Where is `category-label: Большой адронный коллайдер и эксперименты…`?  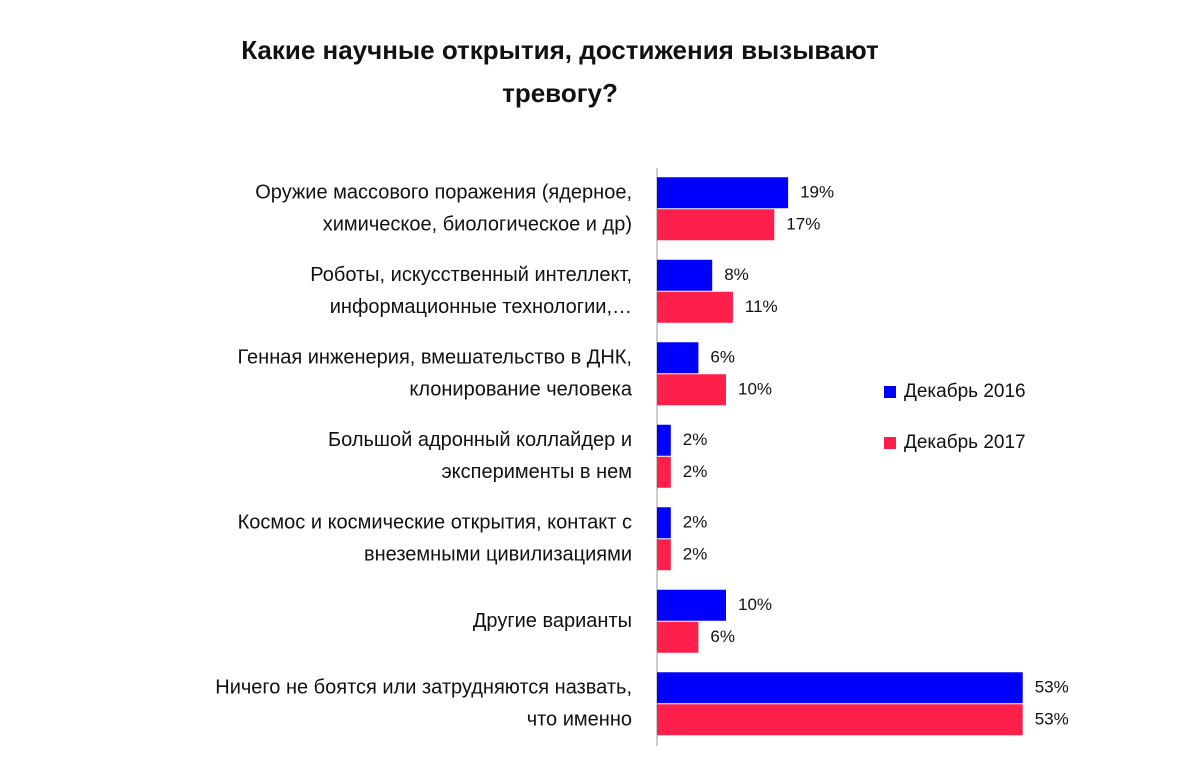
category-label: Большой адронный коллайдер и эксперименты… is located at coordinates (480, 456).